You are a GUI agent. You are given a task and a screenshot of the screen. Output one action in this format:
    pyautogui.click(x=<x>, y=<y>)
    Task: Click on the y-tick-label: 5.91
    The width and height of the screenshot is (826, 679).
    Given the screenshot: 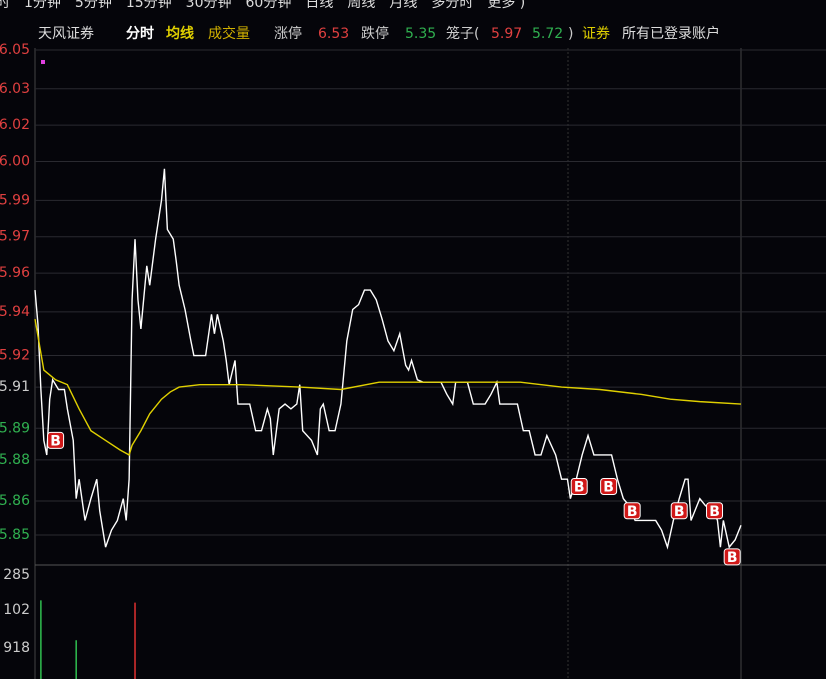 What is the action you would take?
    pyautogui.click(x=15, y=387)
    